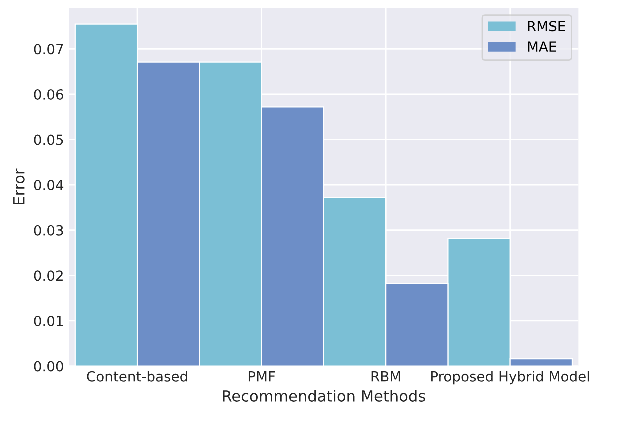 This screenshot has width=629, height=421. What do you see at coordinates (49, 321) in the screenshot?
I see `y-tick-label: 0.01` at bounding box center [49, 321].